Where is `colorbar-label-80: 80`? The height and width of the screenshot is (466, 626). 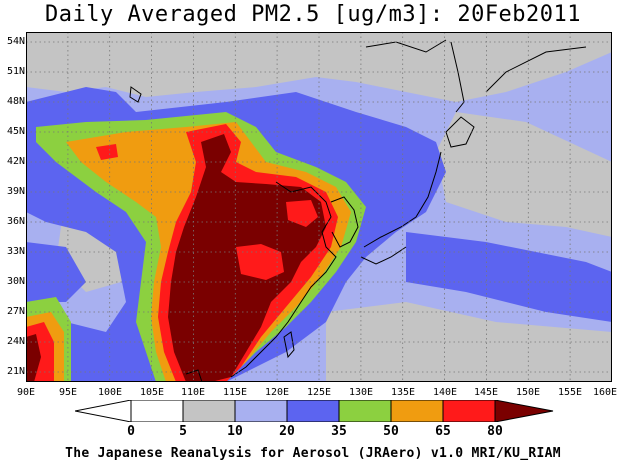
colorbar-label-80: 80 is located at coordinates (495, 431).